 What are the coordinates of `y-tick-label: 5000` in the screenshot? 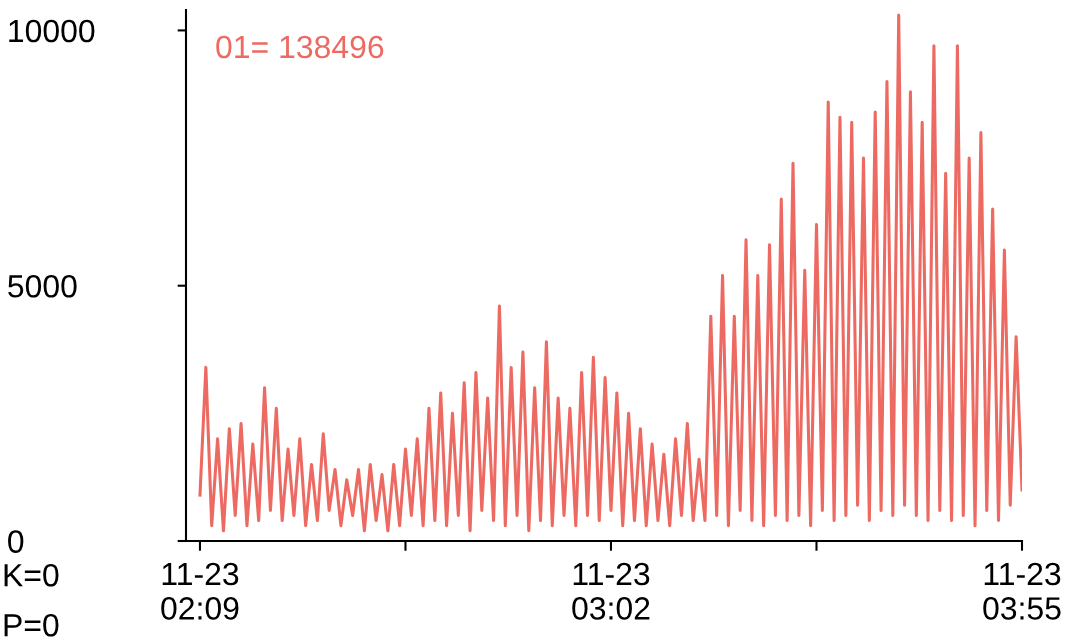 It's located at (42, 286).